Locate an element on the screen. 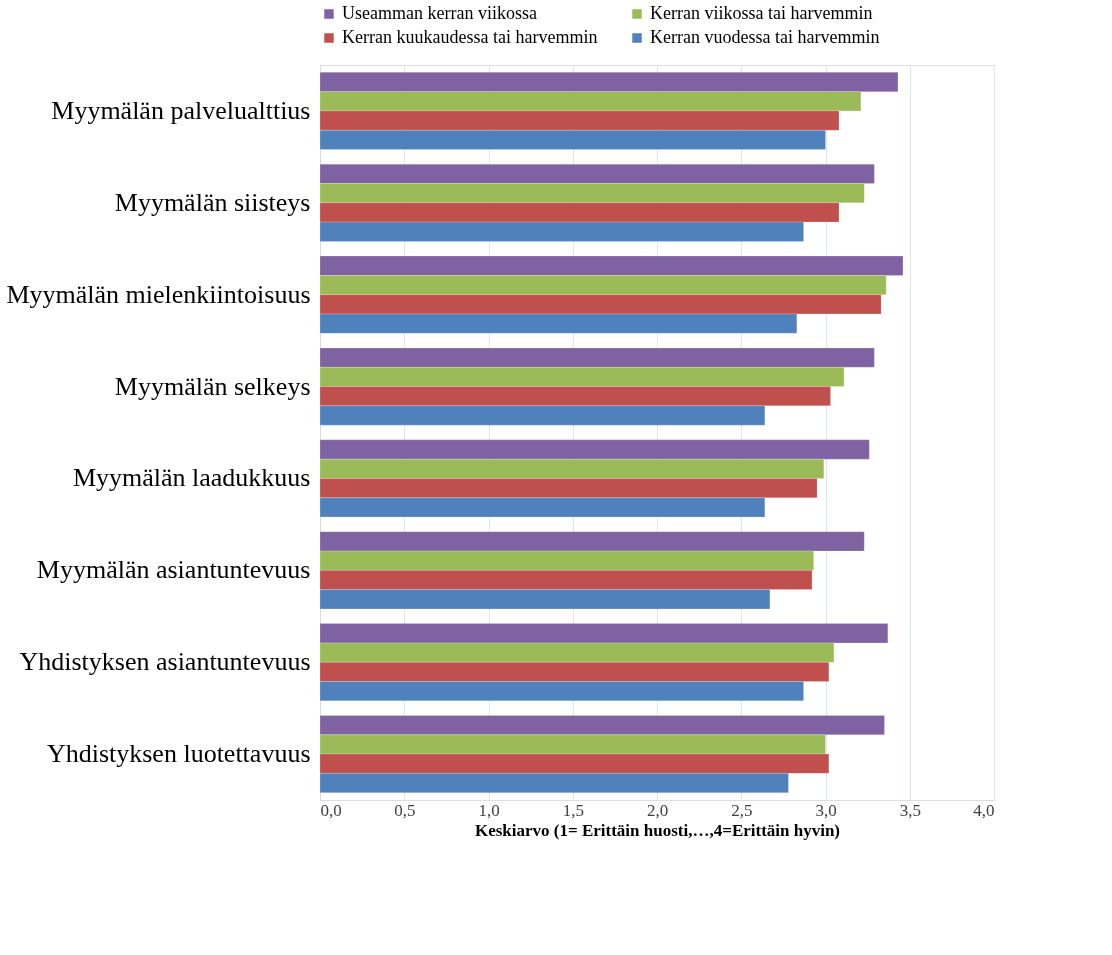 The height and width of the screenshot is (955, 1112). y-tick-label: Myymälän mielenkiintoisuus is located at coordinates (158, 294).